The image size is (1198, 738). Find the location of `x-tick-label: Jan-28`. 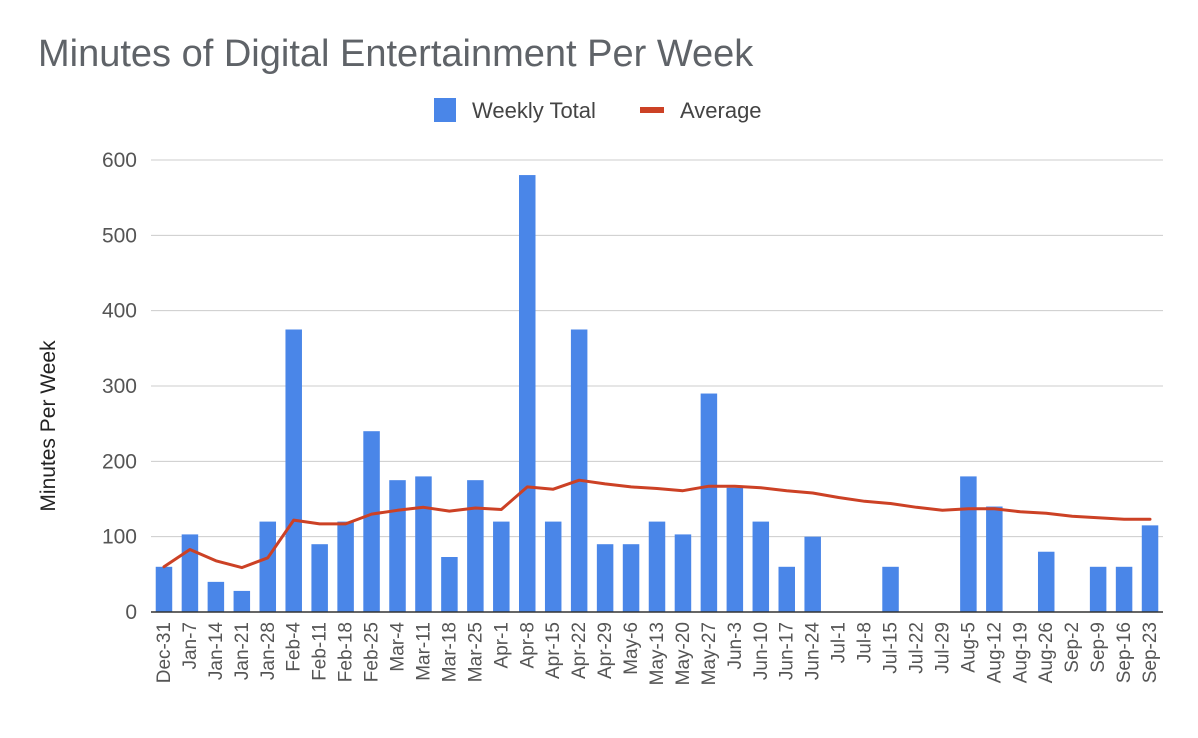

x-tick-label: Jan-28 is located at coordinates (268, 651).